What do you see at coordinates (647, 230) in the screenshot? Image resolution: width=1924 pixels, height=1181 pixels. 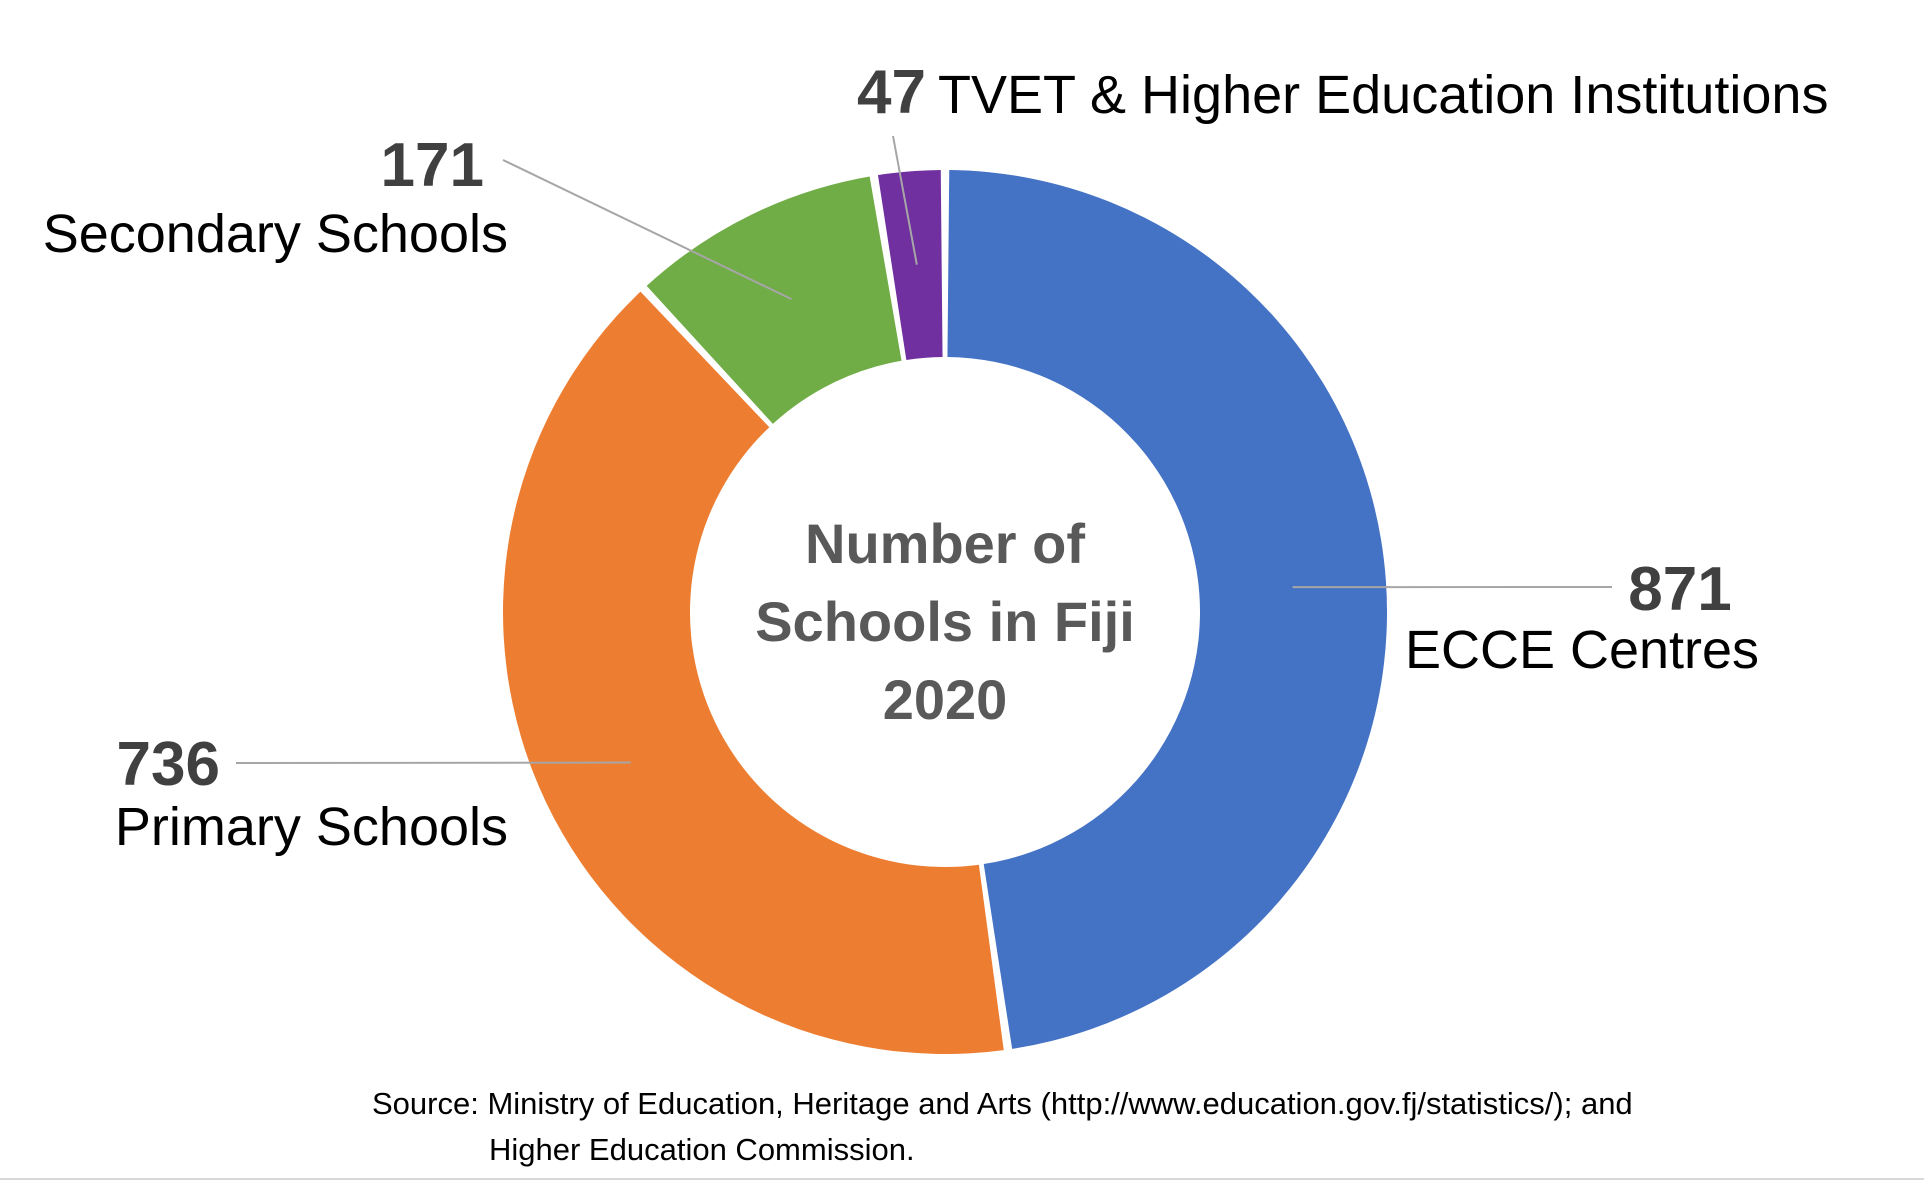 I see `leader-line-secondary-schools` at bounding box center [647, 230].